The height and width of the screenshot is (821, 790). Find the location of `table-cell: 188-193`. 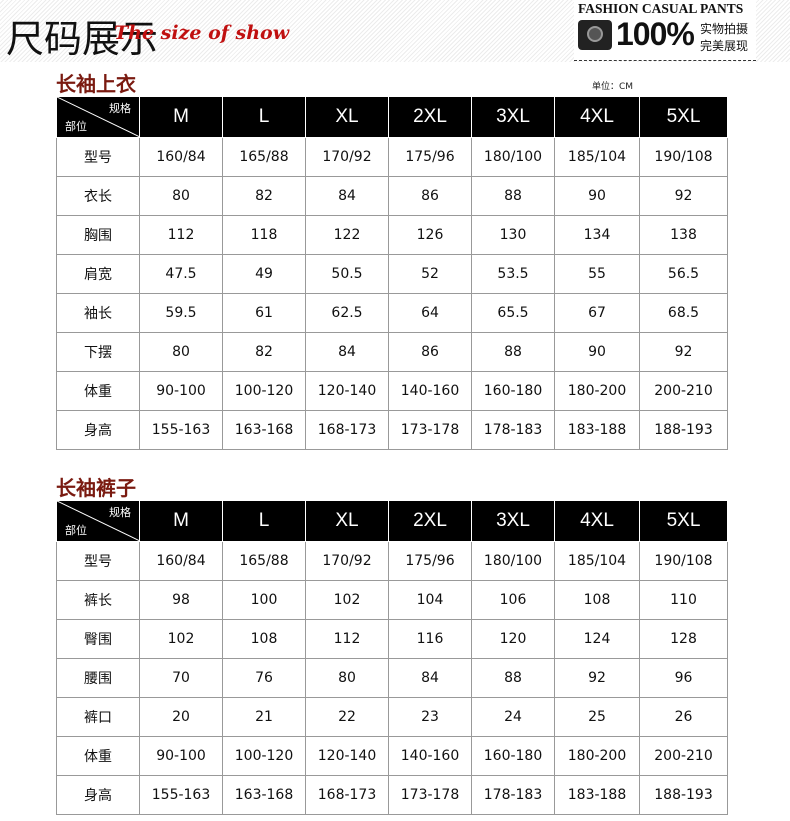

table-cell: 188-193 is located at coordinates (683, 430).